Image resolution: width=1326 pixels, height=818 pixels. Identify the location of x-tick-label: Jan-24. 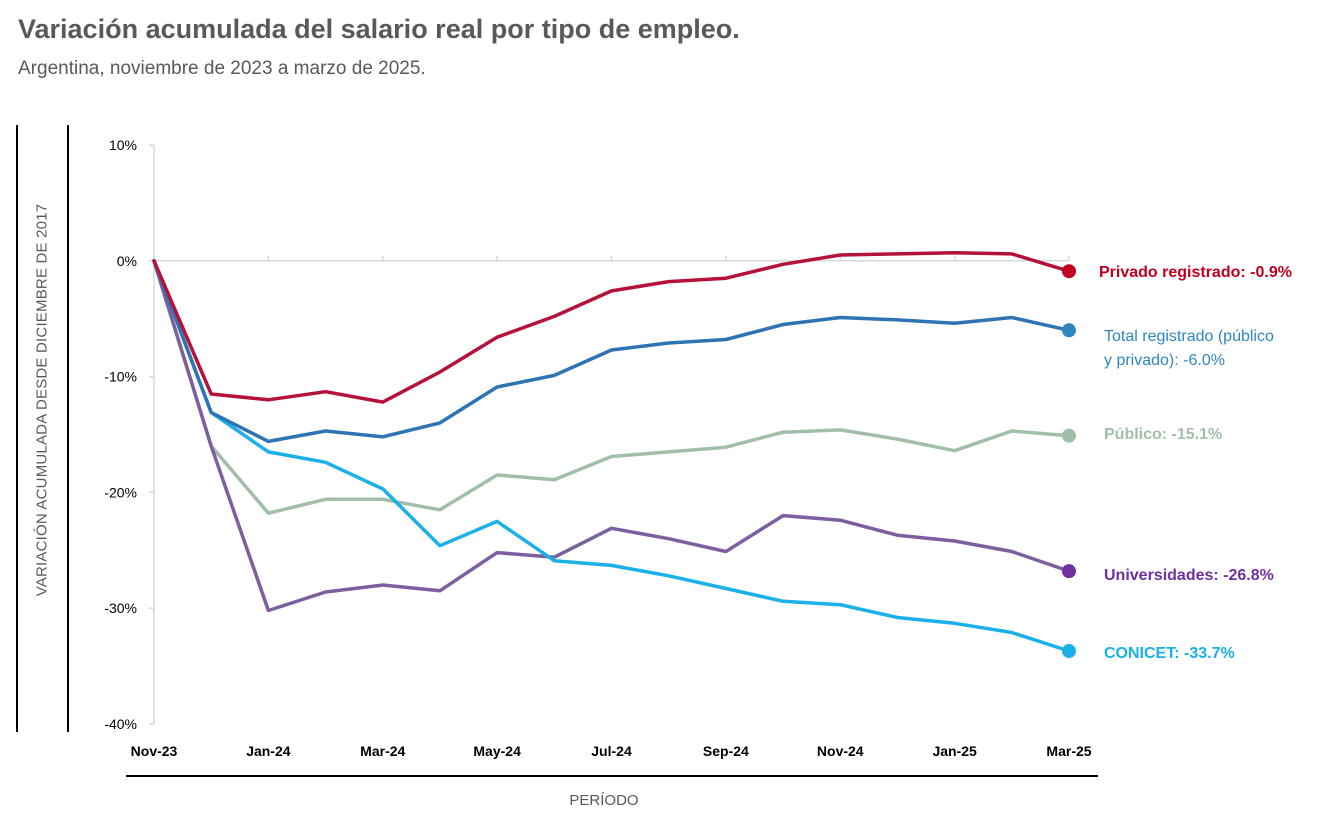
(268, 751).